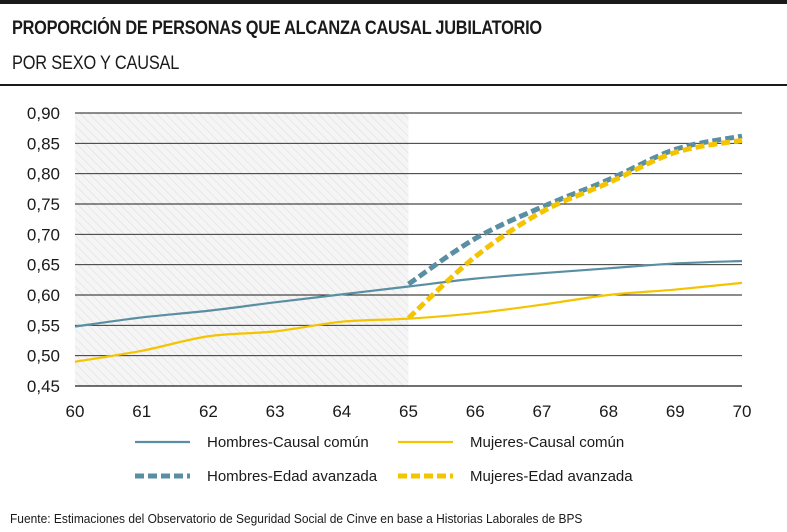 Image resolution: width=787 pixels, height=532 pixels. What do you see at coordinates (475, 411) in the screenshot?
I see `x-tick-label: 66` at bounding box center [475, 411].